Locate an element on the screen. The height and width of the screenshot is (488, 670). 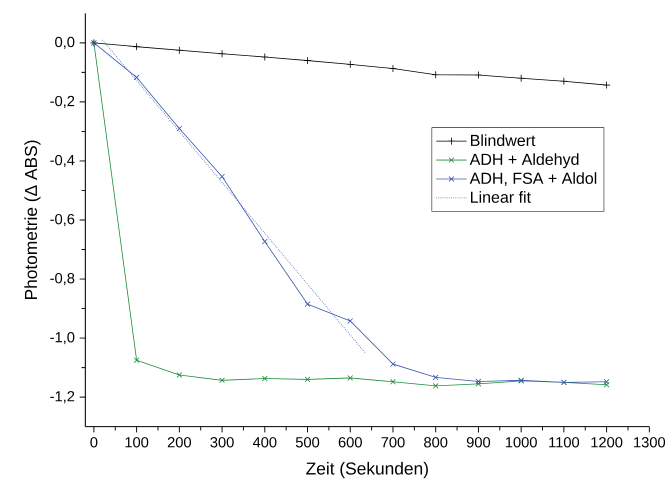
x-tick-label: 900 is located at coordinates (478, 442).